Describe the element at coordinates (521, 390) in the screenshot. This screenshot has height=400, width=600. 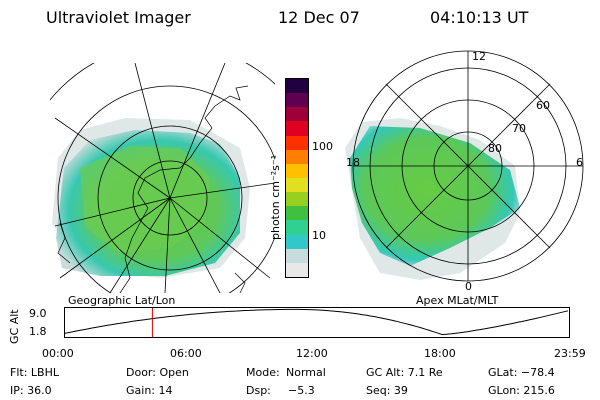
I see `glon-info: GLon: 215.6` at that location.